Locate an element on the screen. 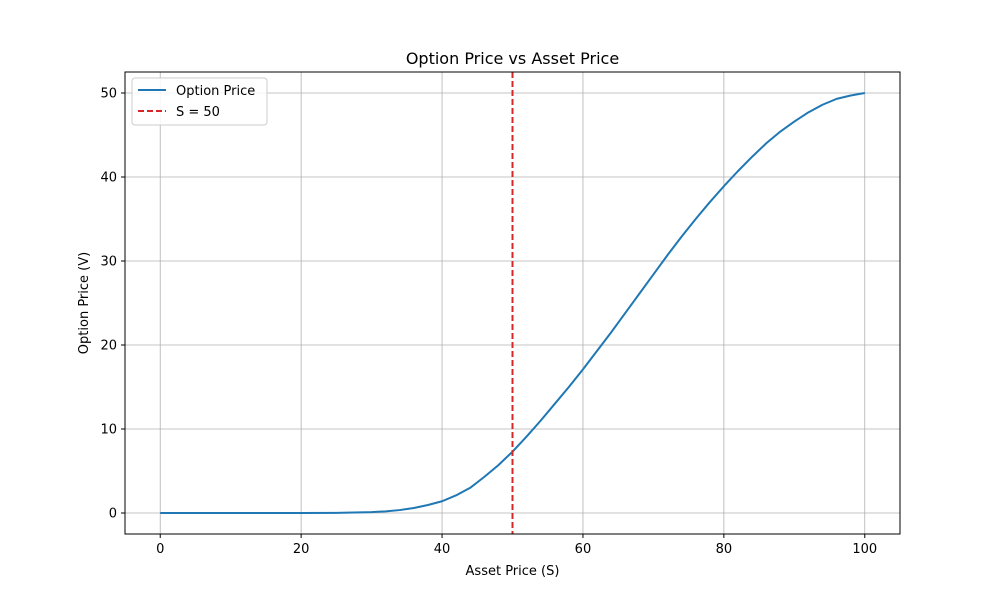 The image size is (1000, 600). y-tick-label: 30 is located at coordinates (108, 262).